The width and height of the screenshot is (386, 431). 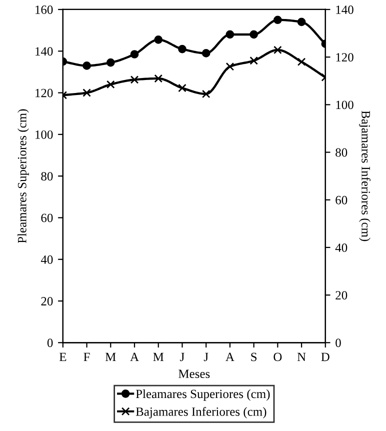 What do you see at coordinates (47, 218) in the screenshot?
I see `y-tick-label: 60` at bounding box center [47, 218].